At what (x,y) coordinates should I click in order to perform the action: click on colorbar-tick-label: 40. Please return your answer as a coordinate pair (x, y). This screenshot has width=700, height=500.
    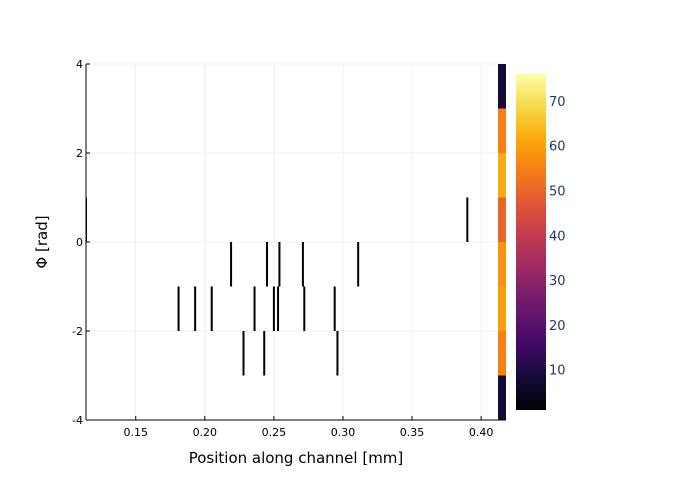
    Looking at the image, I should click on (557, 236).